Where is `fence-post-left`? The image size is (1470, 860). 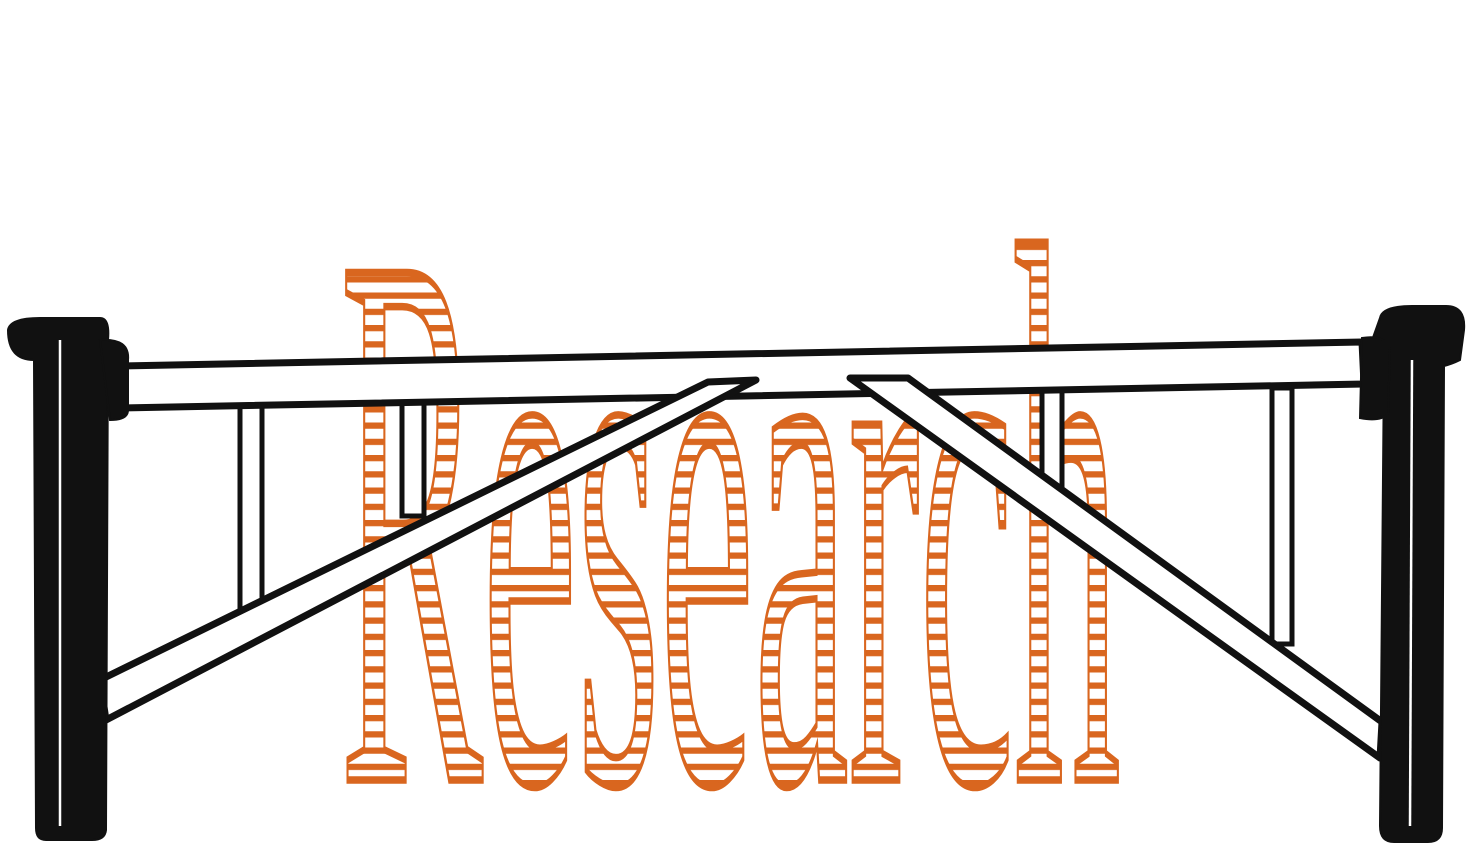
fence-post-left is located at coordinates (68, 579).